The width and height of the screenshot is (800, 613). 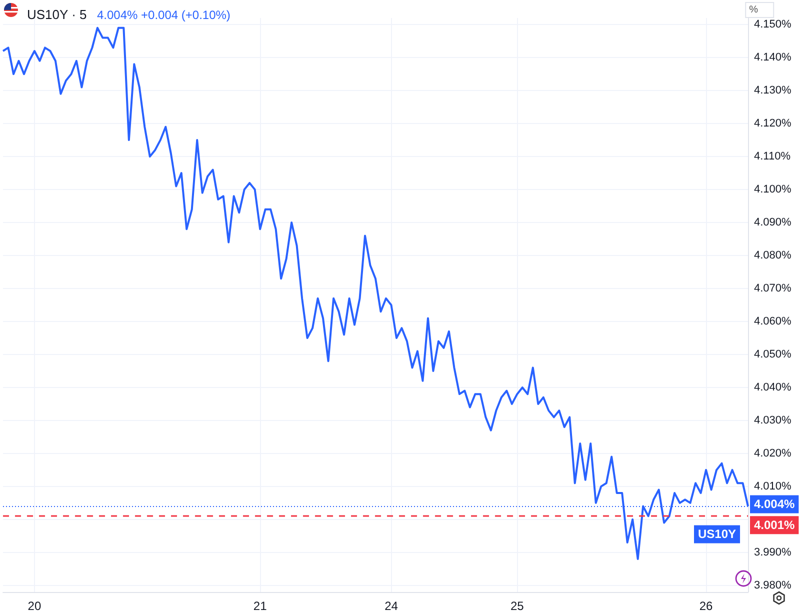 What do you see at coordinates (773, 486) in the screenshot?
I see `y-tick-label: 4.010%` at bounding box center [773, 486].